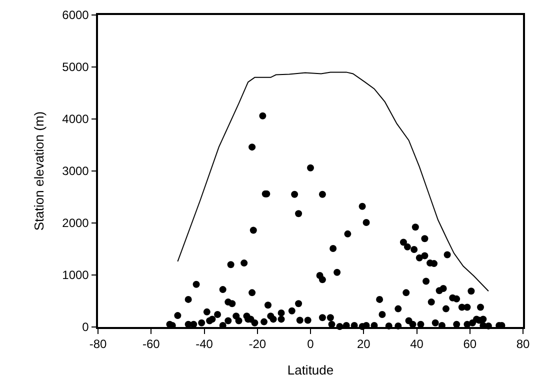 Image resolution: width=538 pixels, height=383 pixels. What do you see at coordinates (470, 344) in the screenshot?
I see `x-tick-label: 60` at bounding box center [470, 344].